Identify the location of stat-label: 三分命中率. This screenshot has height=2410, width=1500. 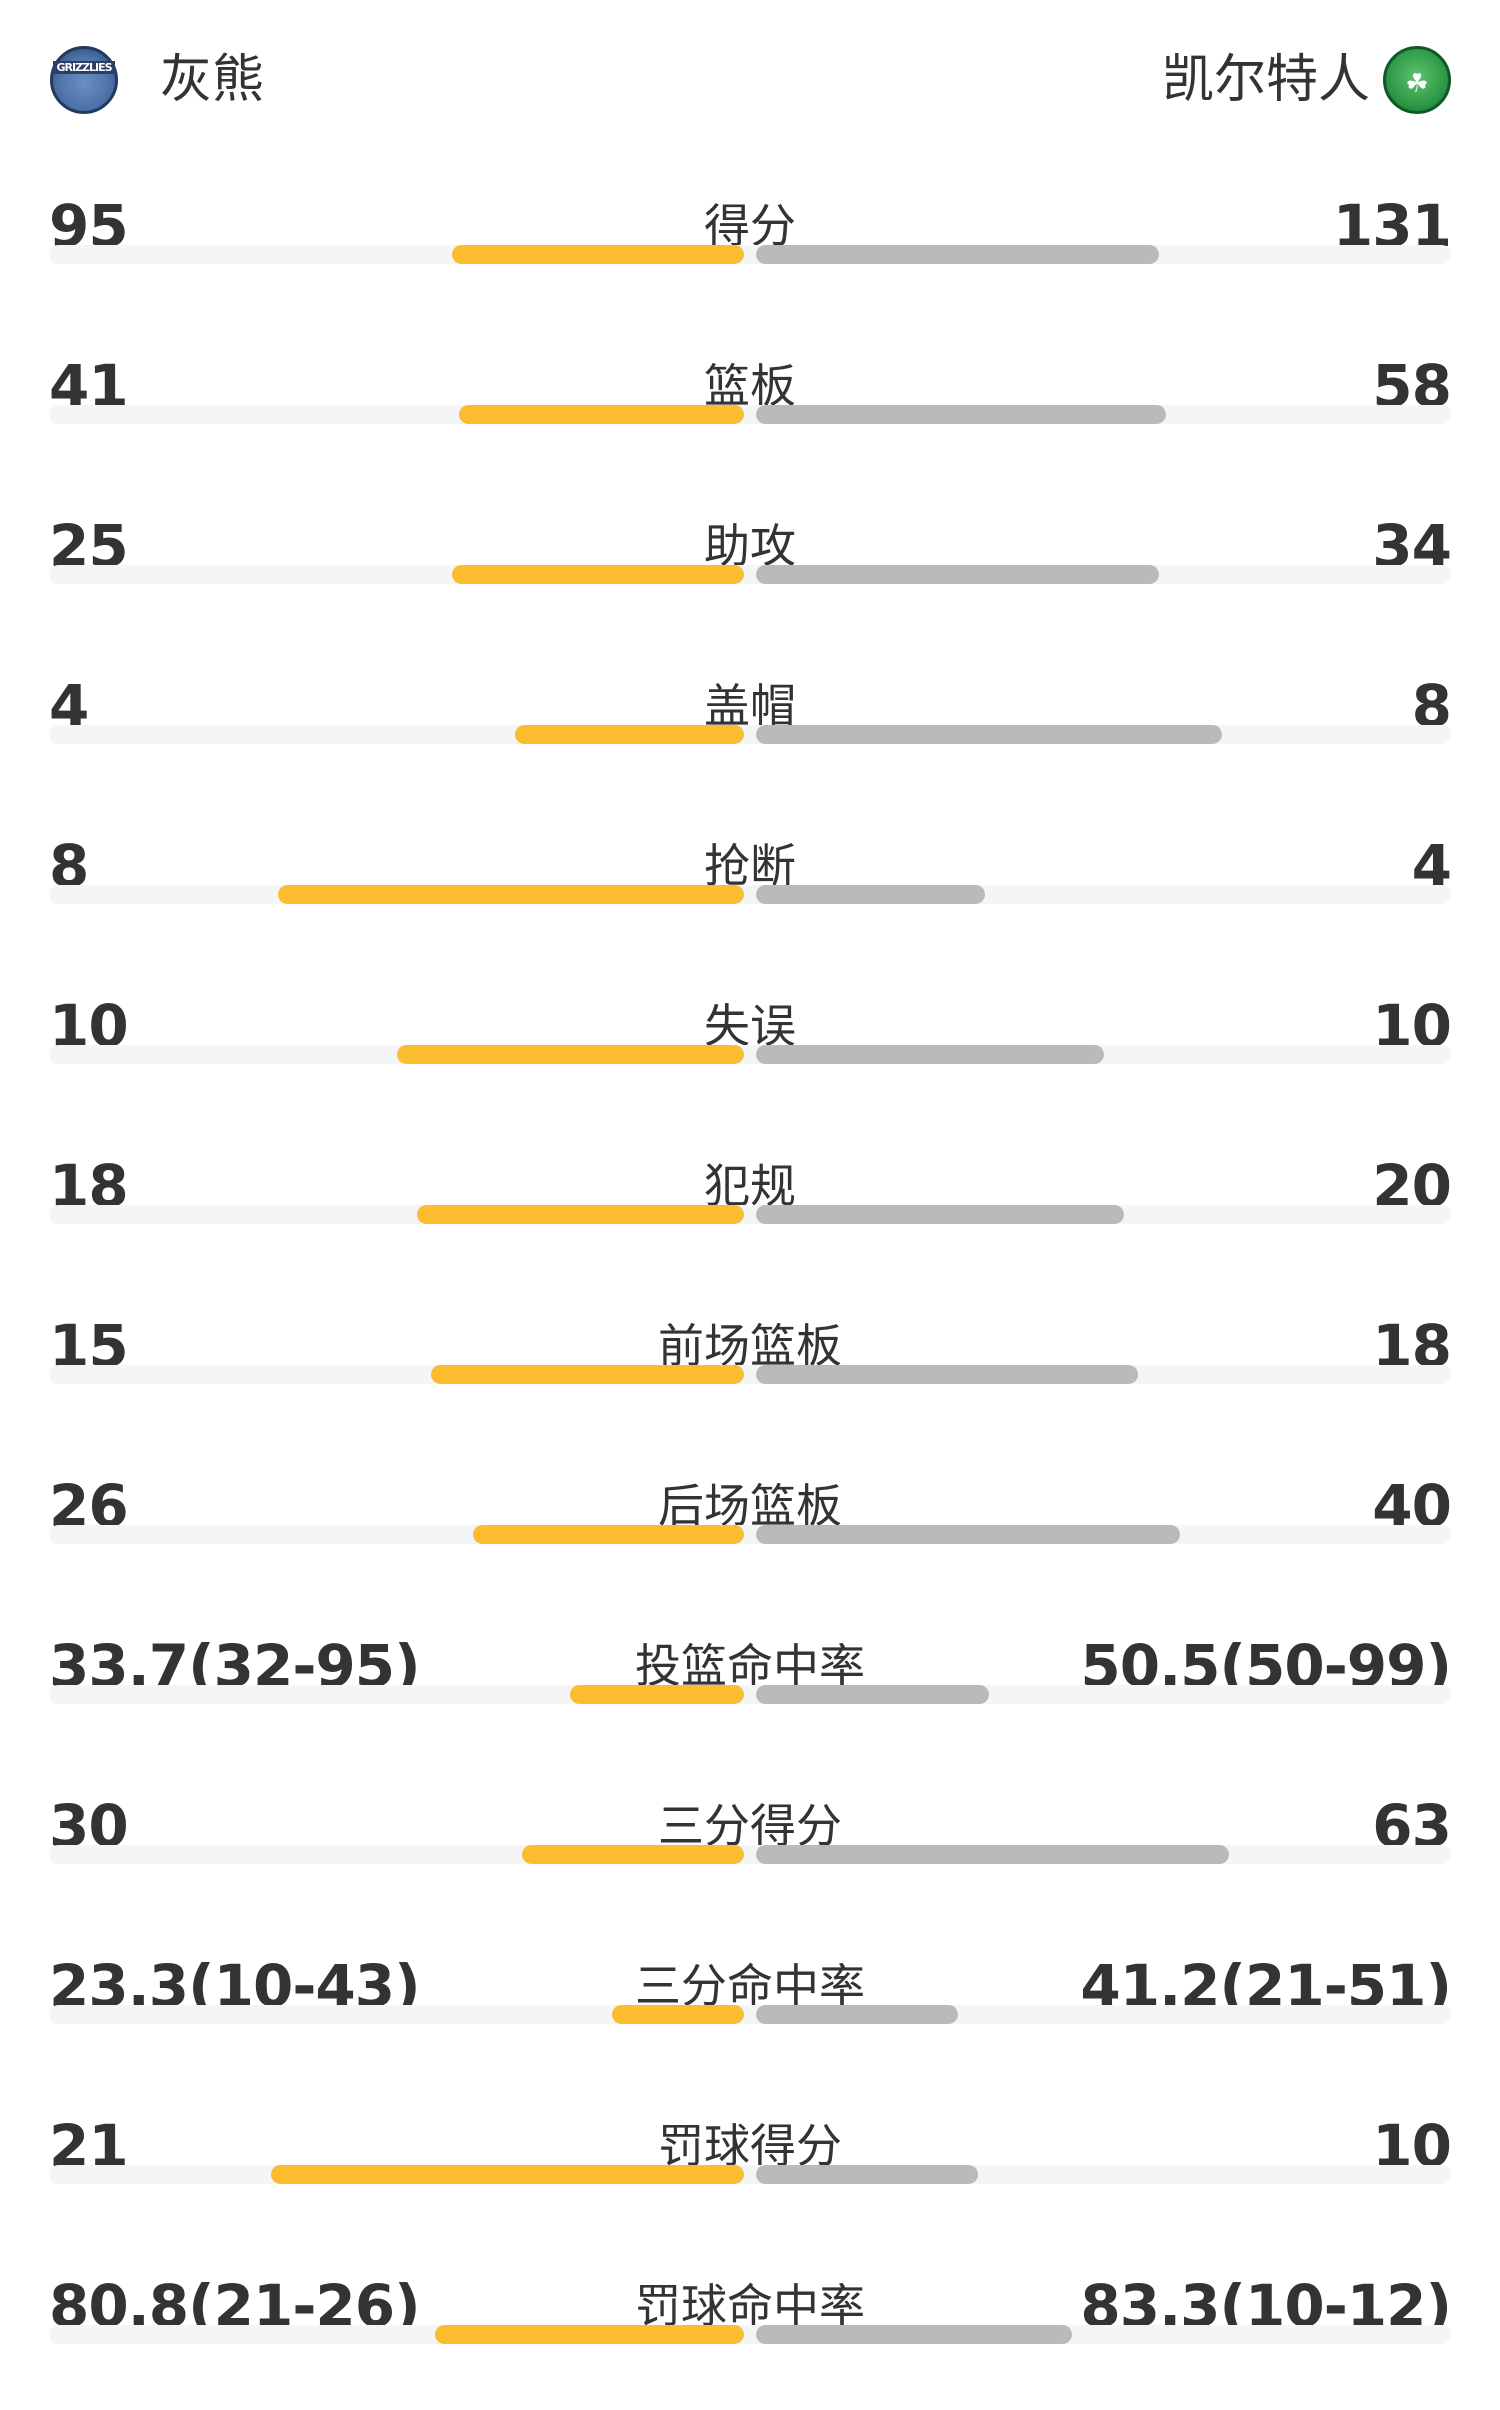
(750, 1986).